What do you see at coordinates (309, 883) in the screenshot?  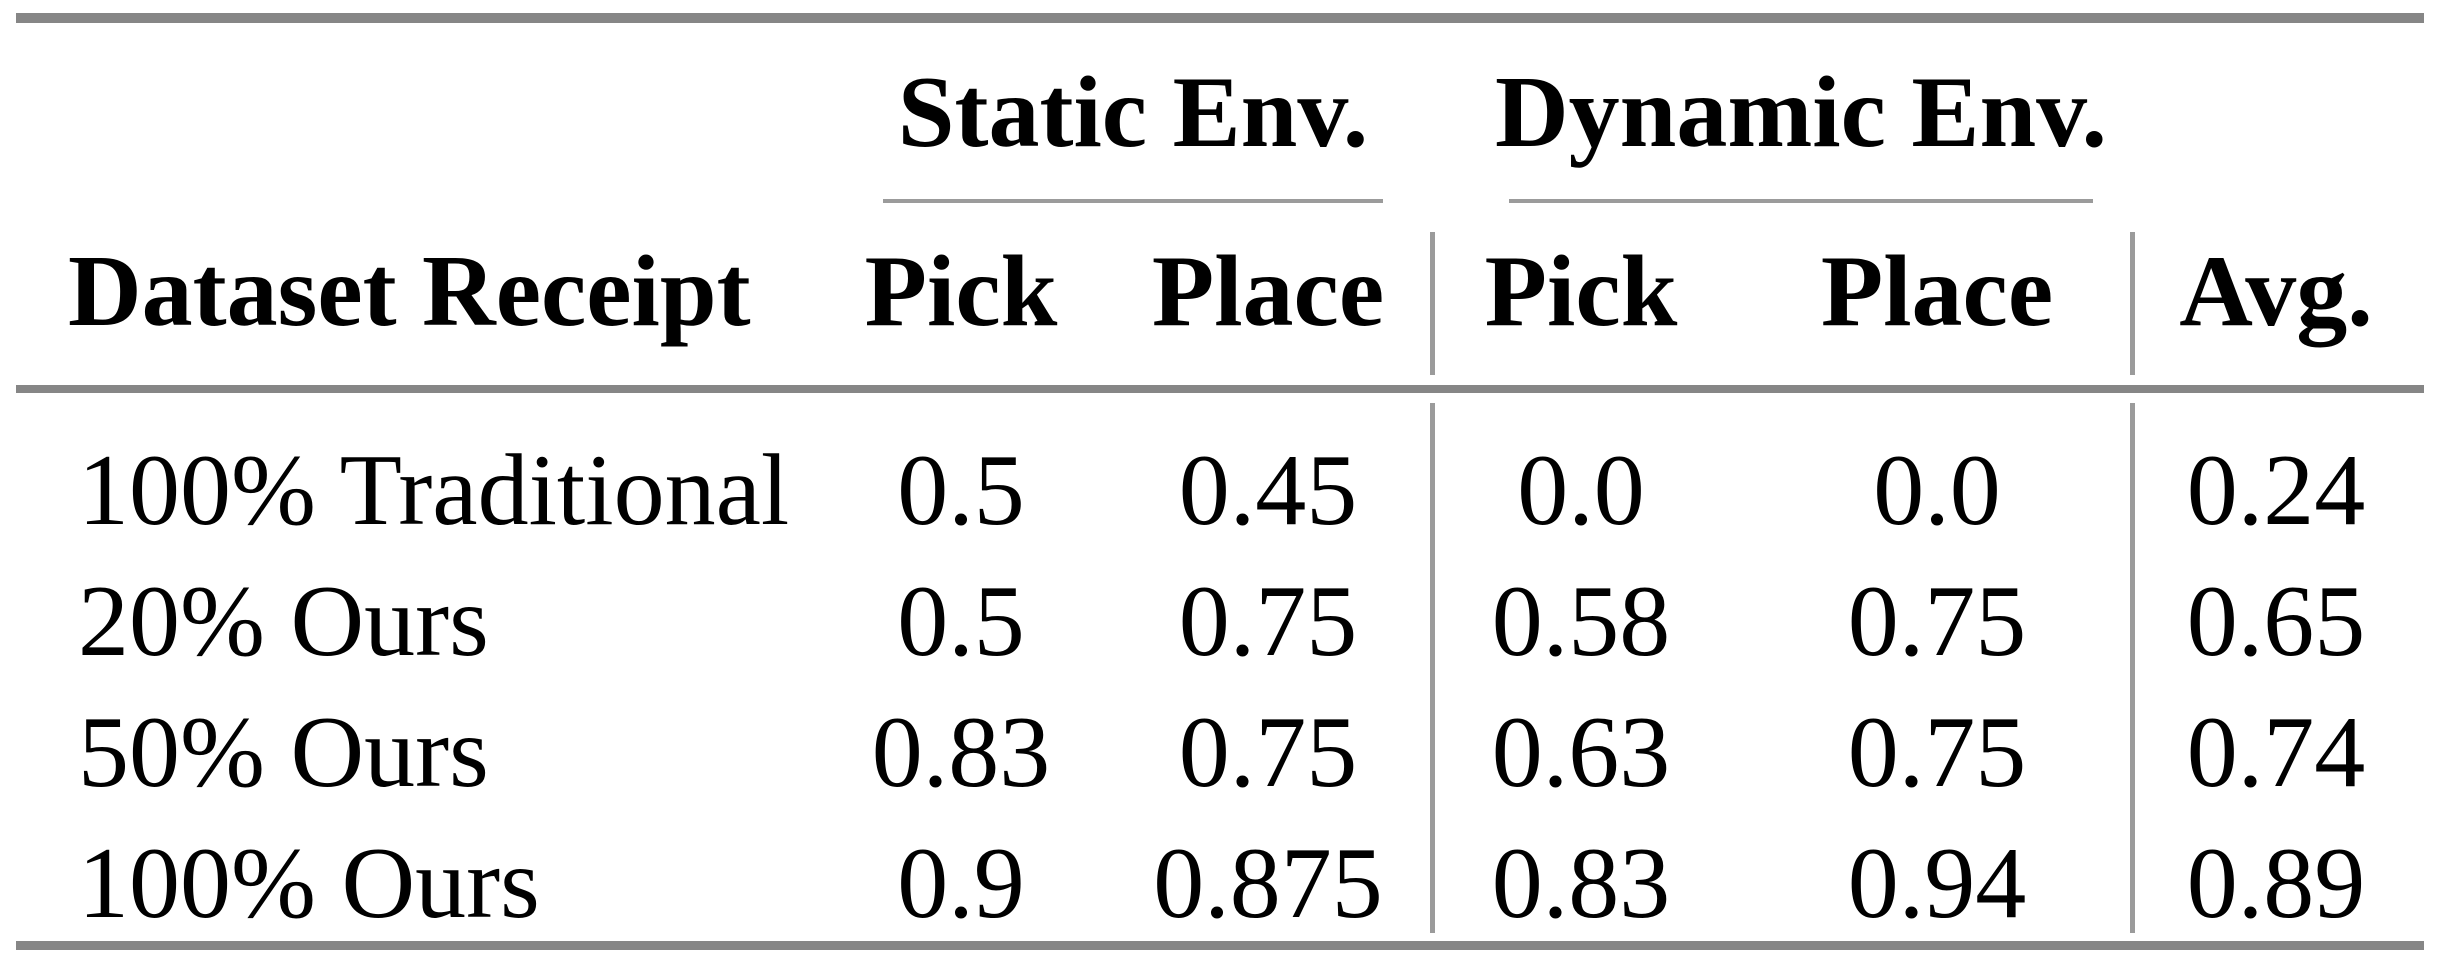 I see `row-label: 100% Ours` at bounding box center [309, 883].